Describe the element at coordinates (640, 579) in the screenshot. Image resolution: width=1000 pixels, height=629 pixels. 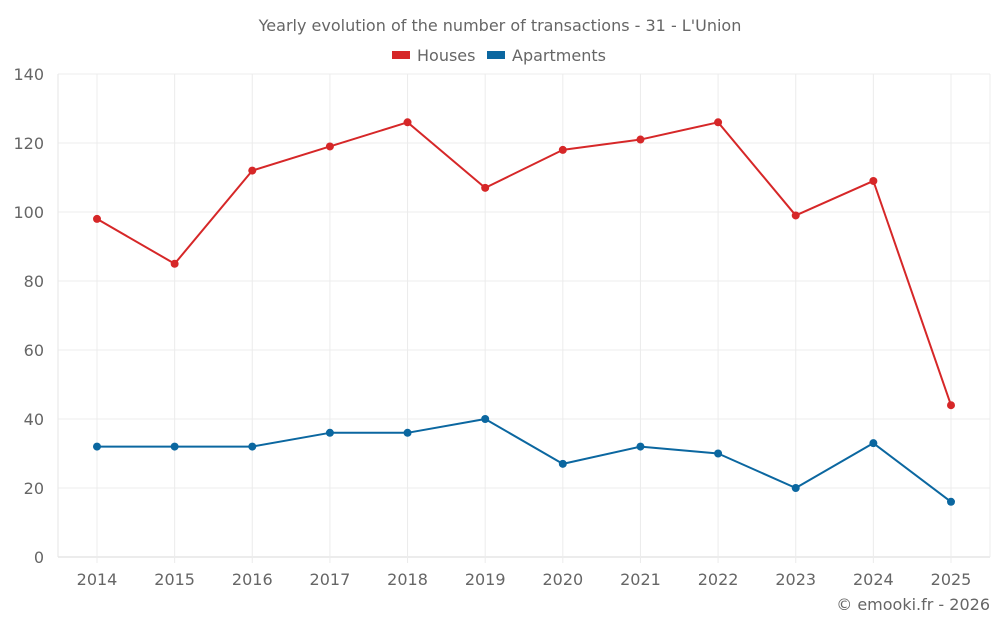
I see `x-tick-label: 2021` at that location.